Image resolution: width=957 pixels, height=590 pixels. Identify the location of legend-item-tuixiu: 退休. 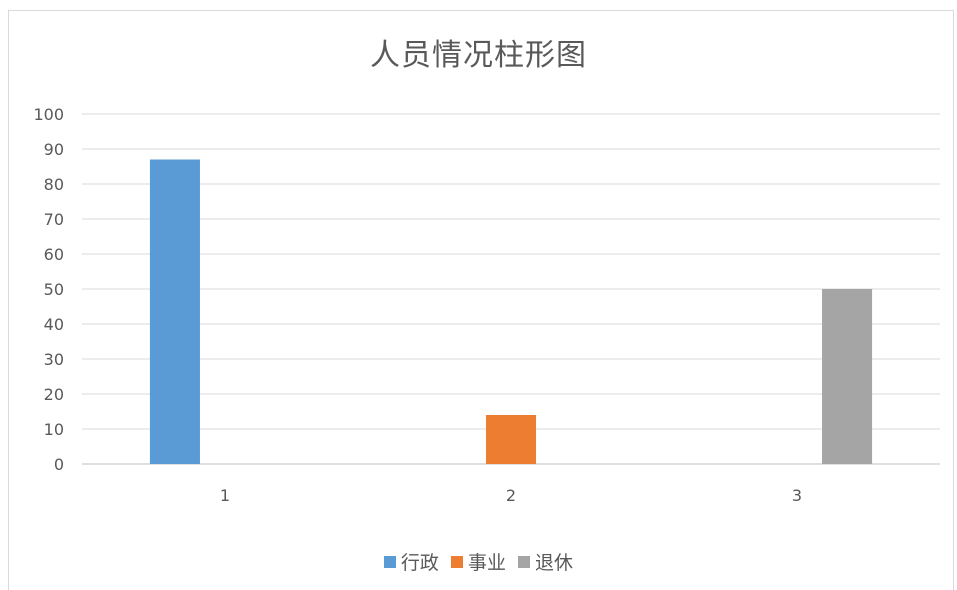
(545, 561).